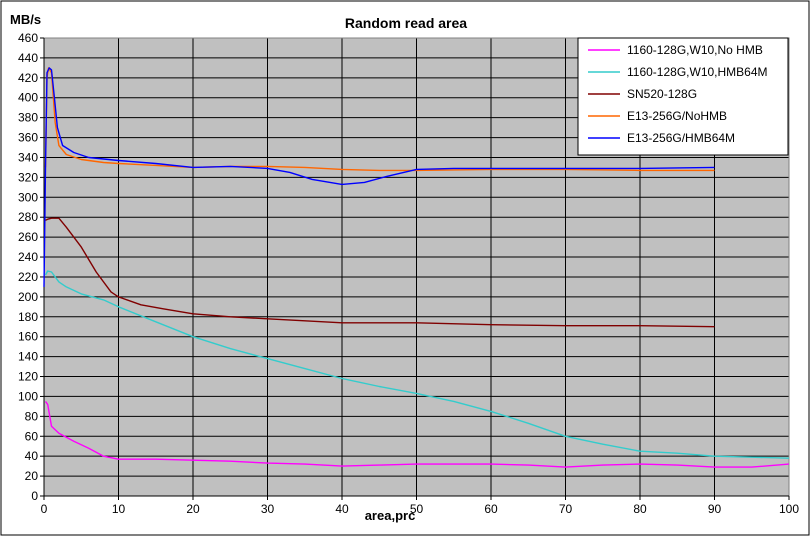  Describe the element at coordinates (193, 509) in the screenshot. I see `x-tick-label: 20` at that location.